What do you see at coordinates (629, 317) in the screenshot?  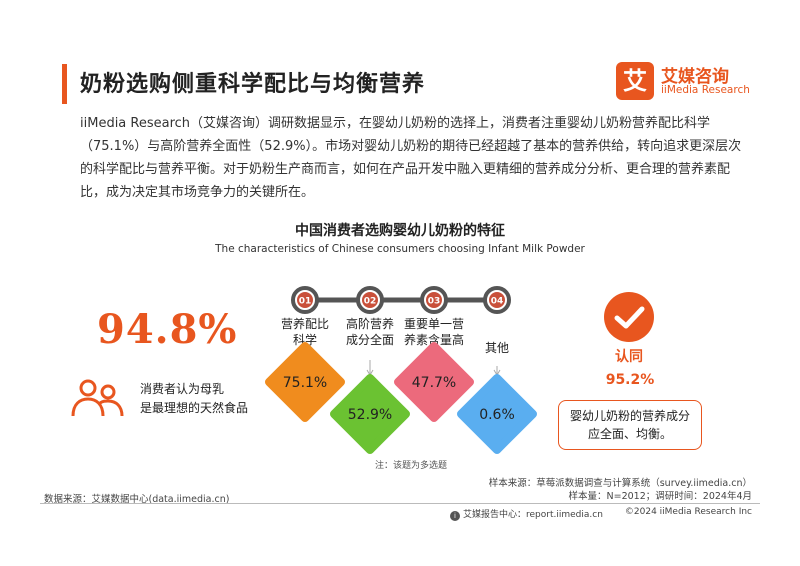 I see `check-icon` at bounding box center [629, 317].